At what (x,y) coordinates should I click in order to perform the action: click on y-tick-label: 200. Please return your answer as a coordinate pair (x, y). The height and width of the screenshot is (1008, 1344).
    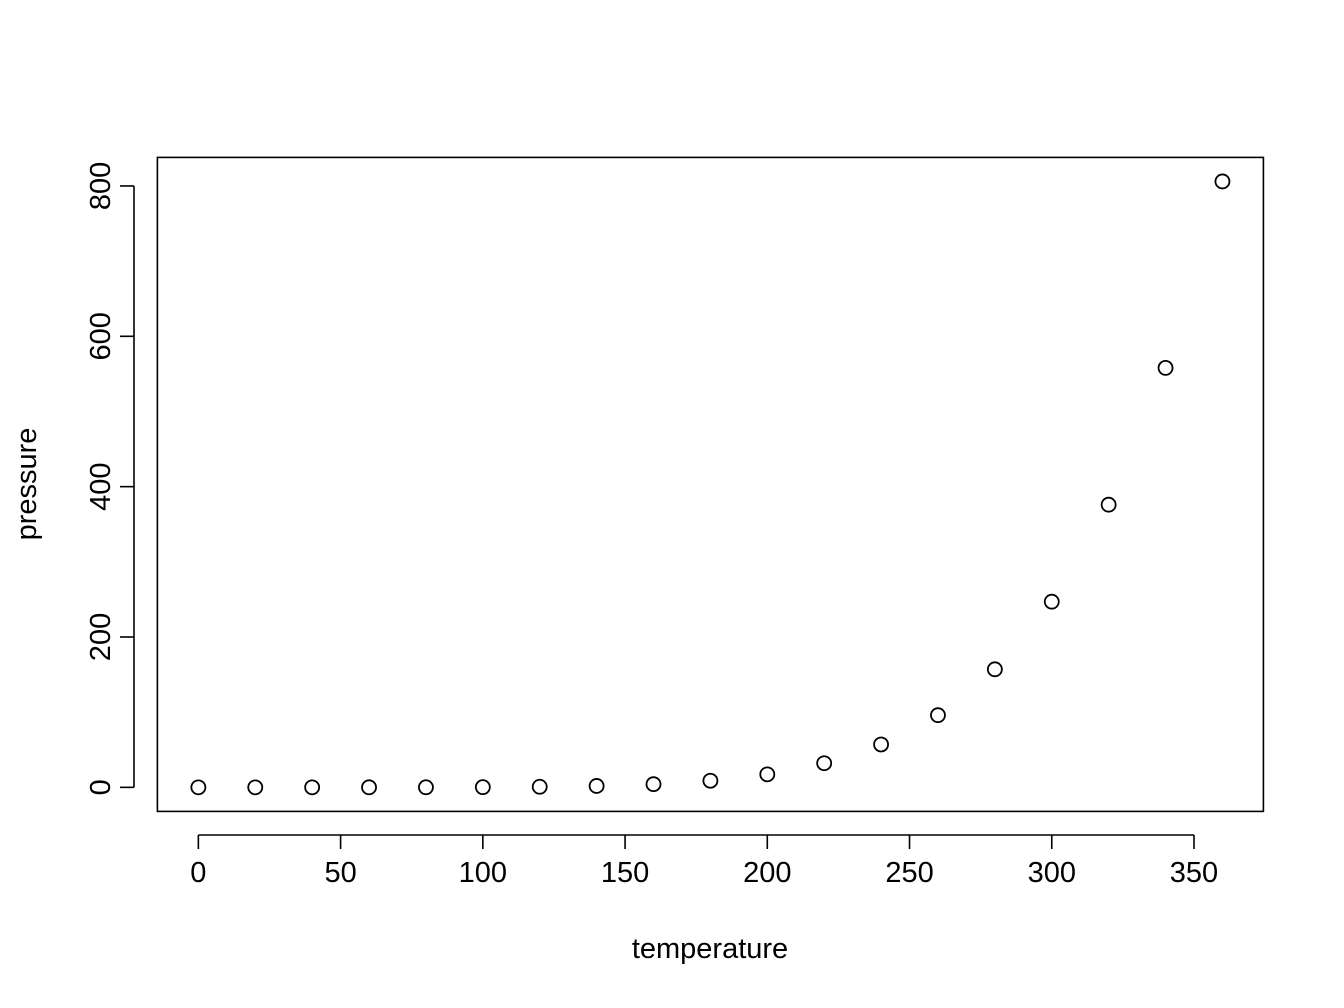
    Looking at the image, I should click on (101, 637).